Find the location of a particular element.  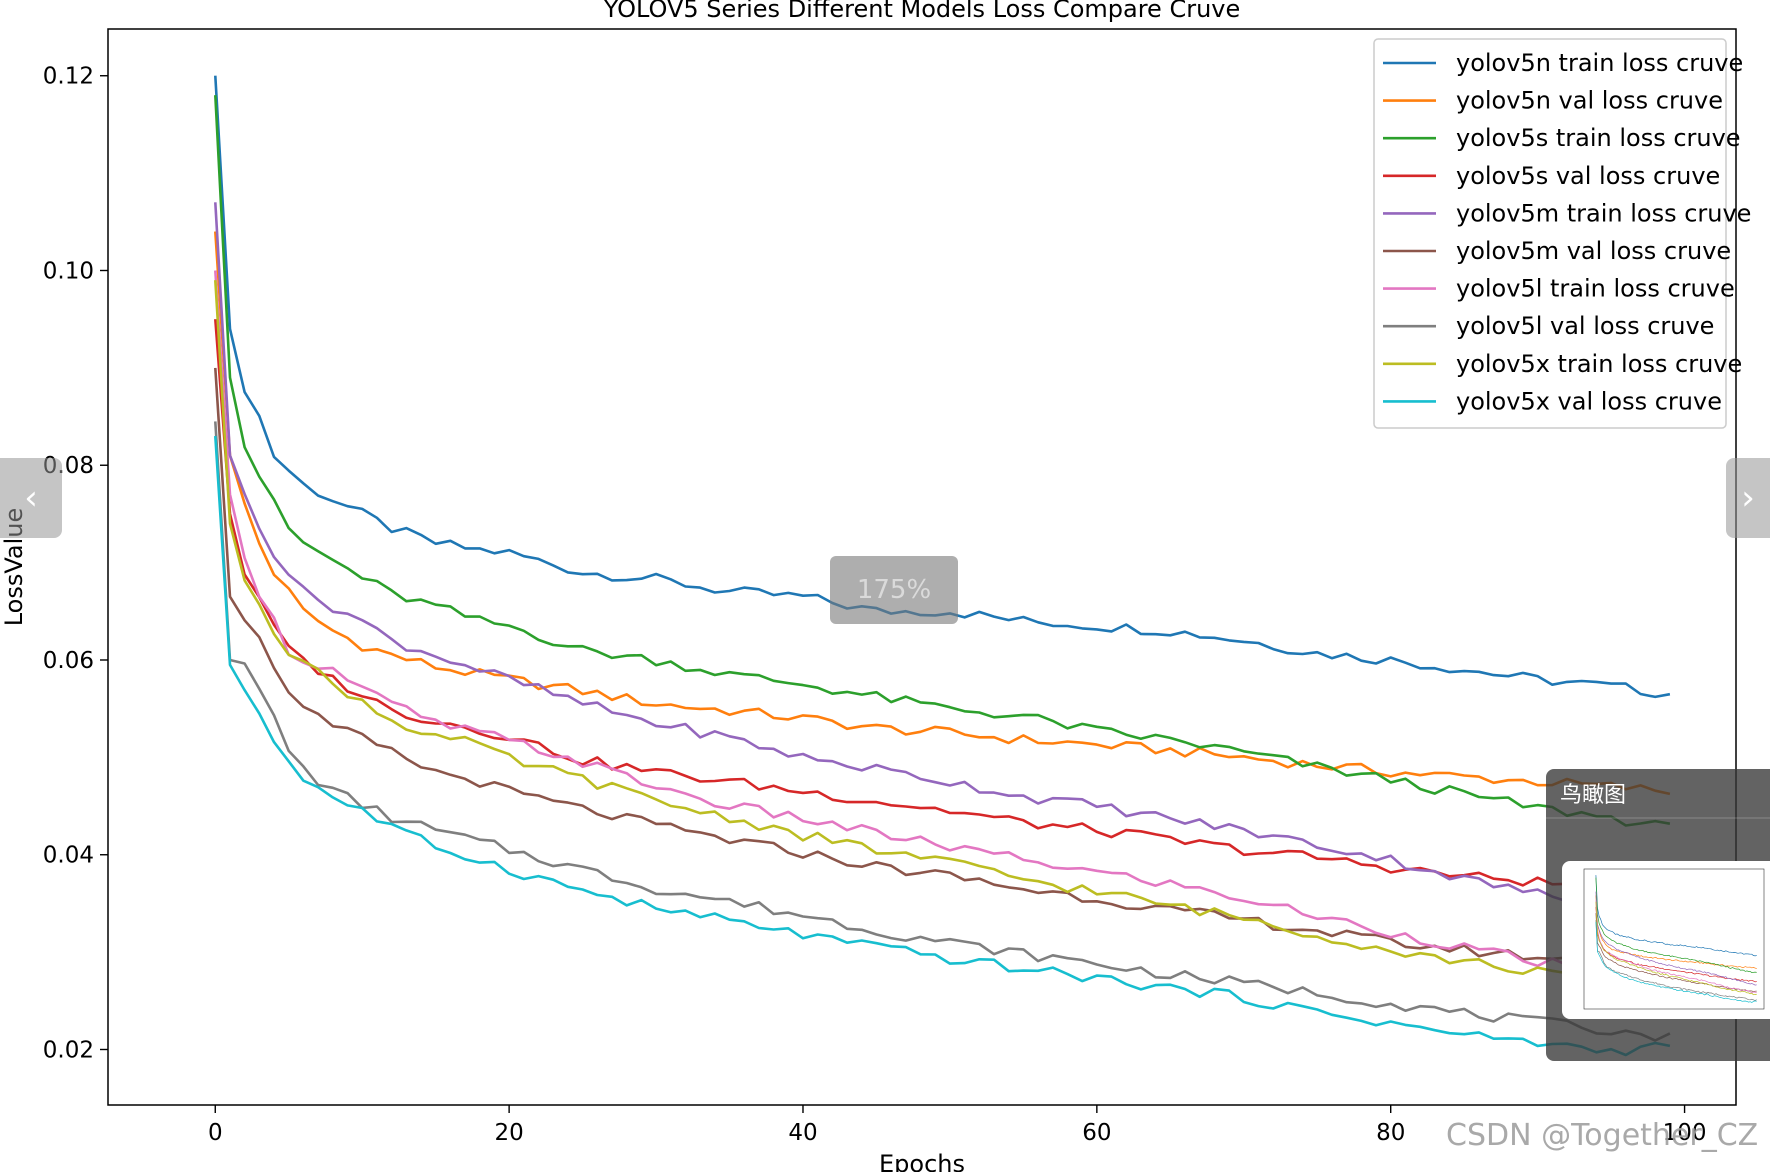

legend-entry-label: yolov5n val loss cruve is located at coordinates (1589, 101).